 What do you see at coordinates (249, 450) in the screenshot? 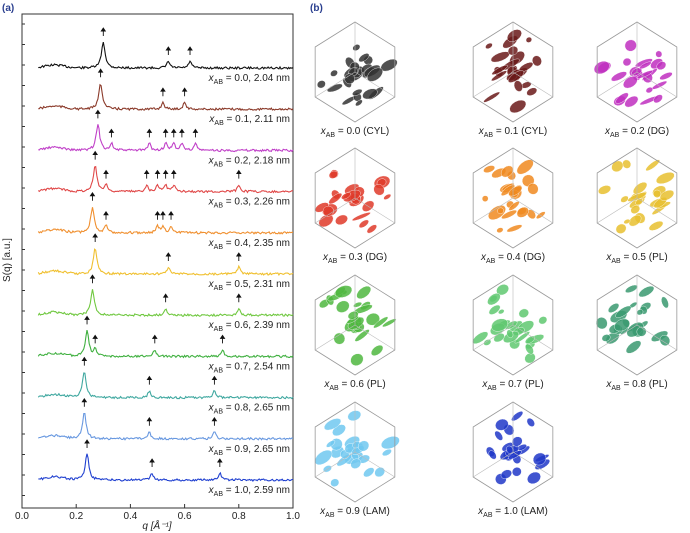
I see `legend-label: xAB = 0.9, 2.65 nm` at bounding box center [249, 450].